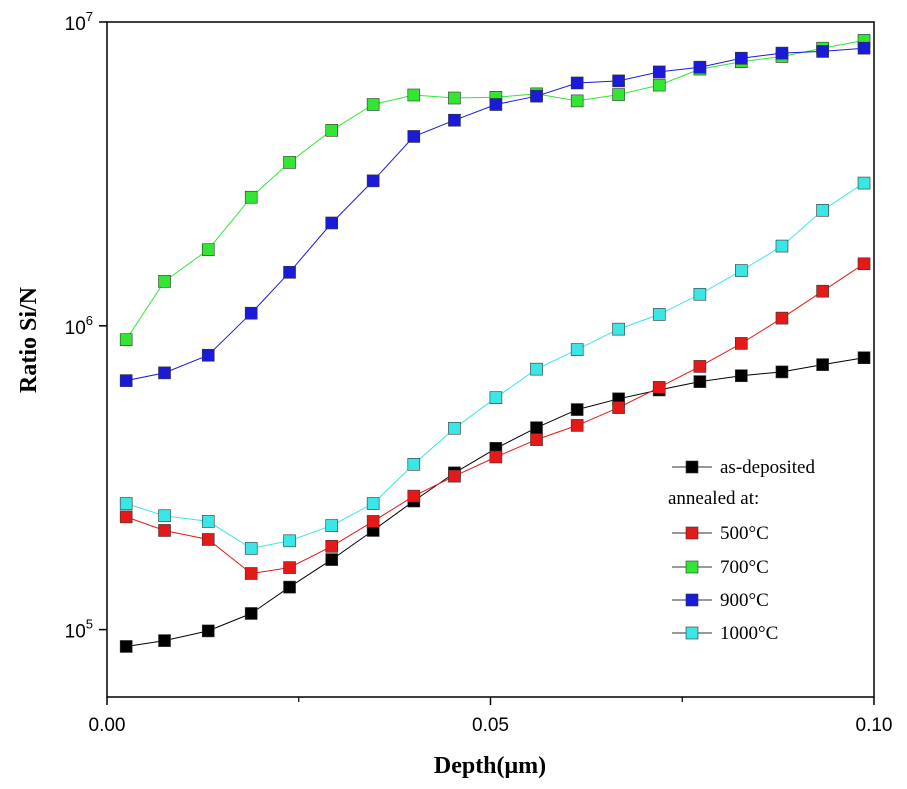  I want to click on y-tick-label: 10⁷, so click(79, 22).